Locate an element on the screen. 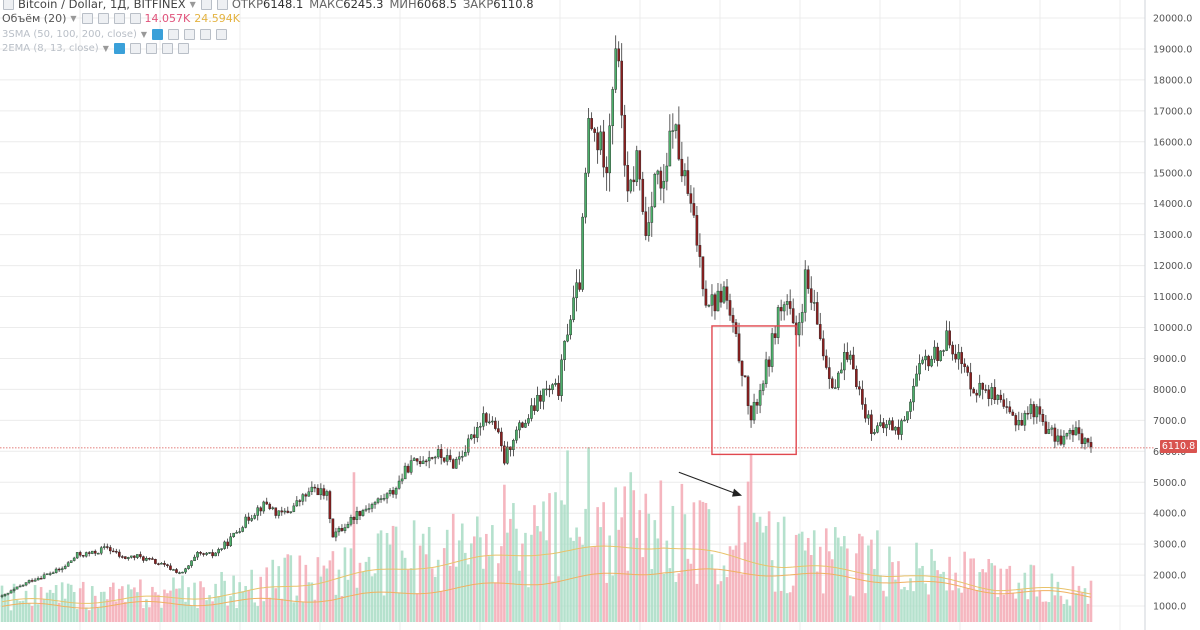 This screenshot has width=1200, height=630. ohlc-value: 6148.1 is located at coordinates (283, 5).